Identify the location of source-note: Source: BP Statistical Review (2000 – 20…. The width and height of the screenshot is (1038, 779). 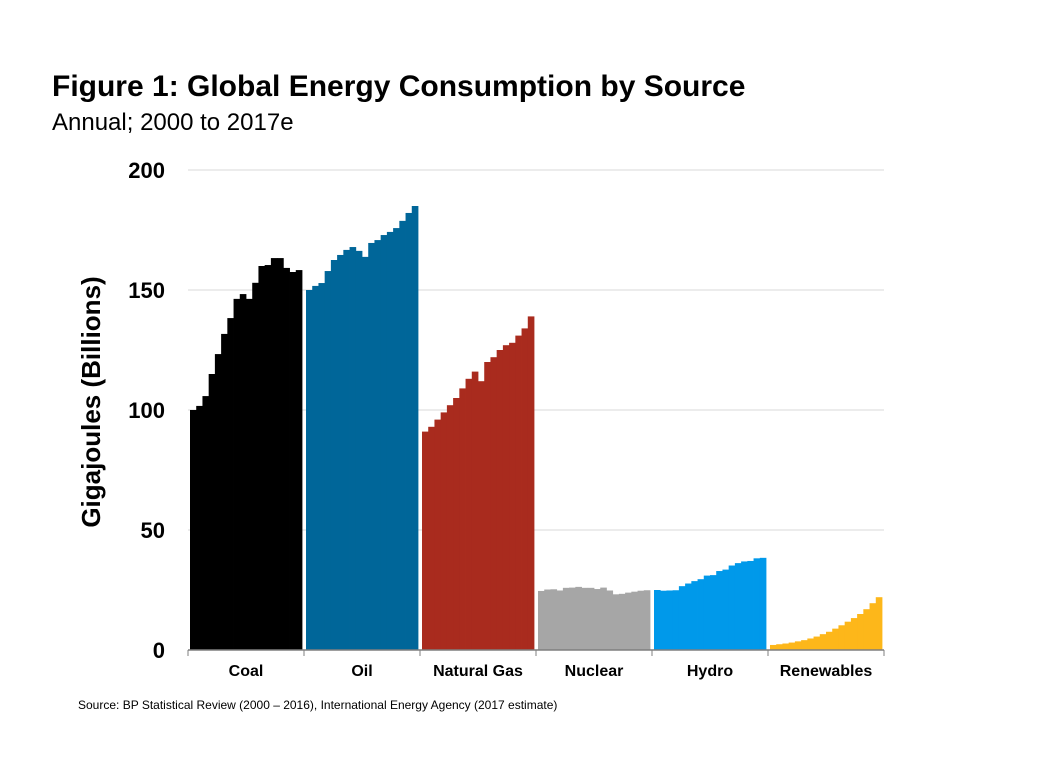
(317, 705).